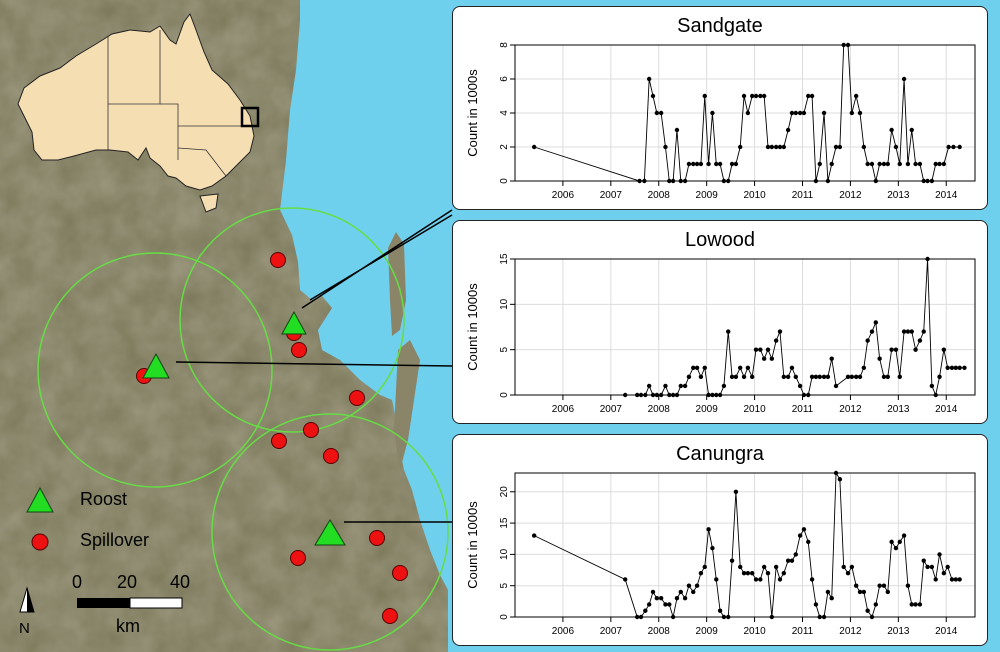 Image resolution: width=1000 pixels, height=652 pixels. I want to click on roost-points, so click(244, 428).